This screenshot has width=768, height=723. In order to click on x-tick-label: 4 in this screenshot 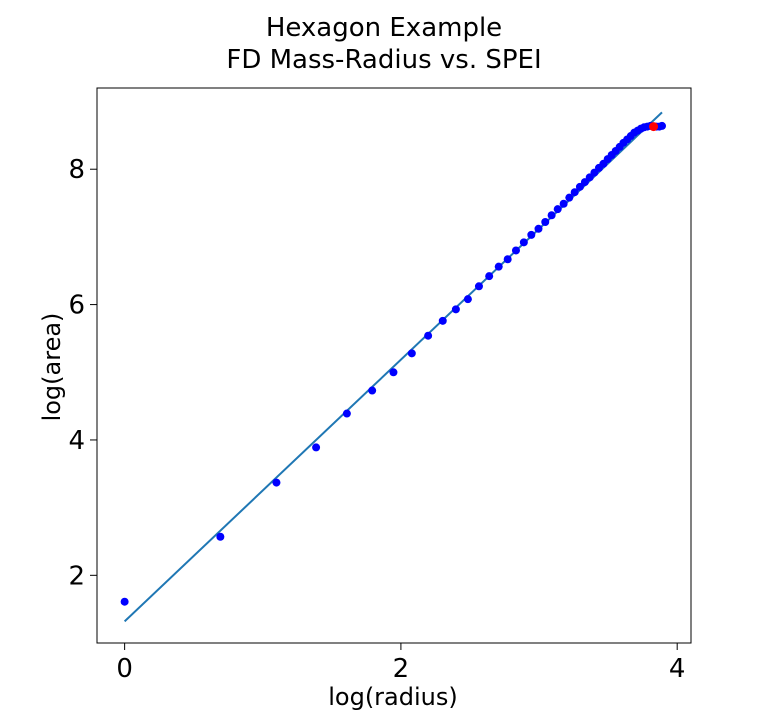, I will do `click(677, 669)`.